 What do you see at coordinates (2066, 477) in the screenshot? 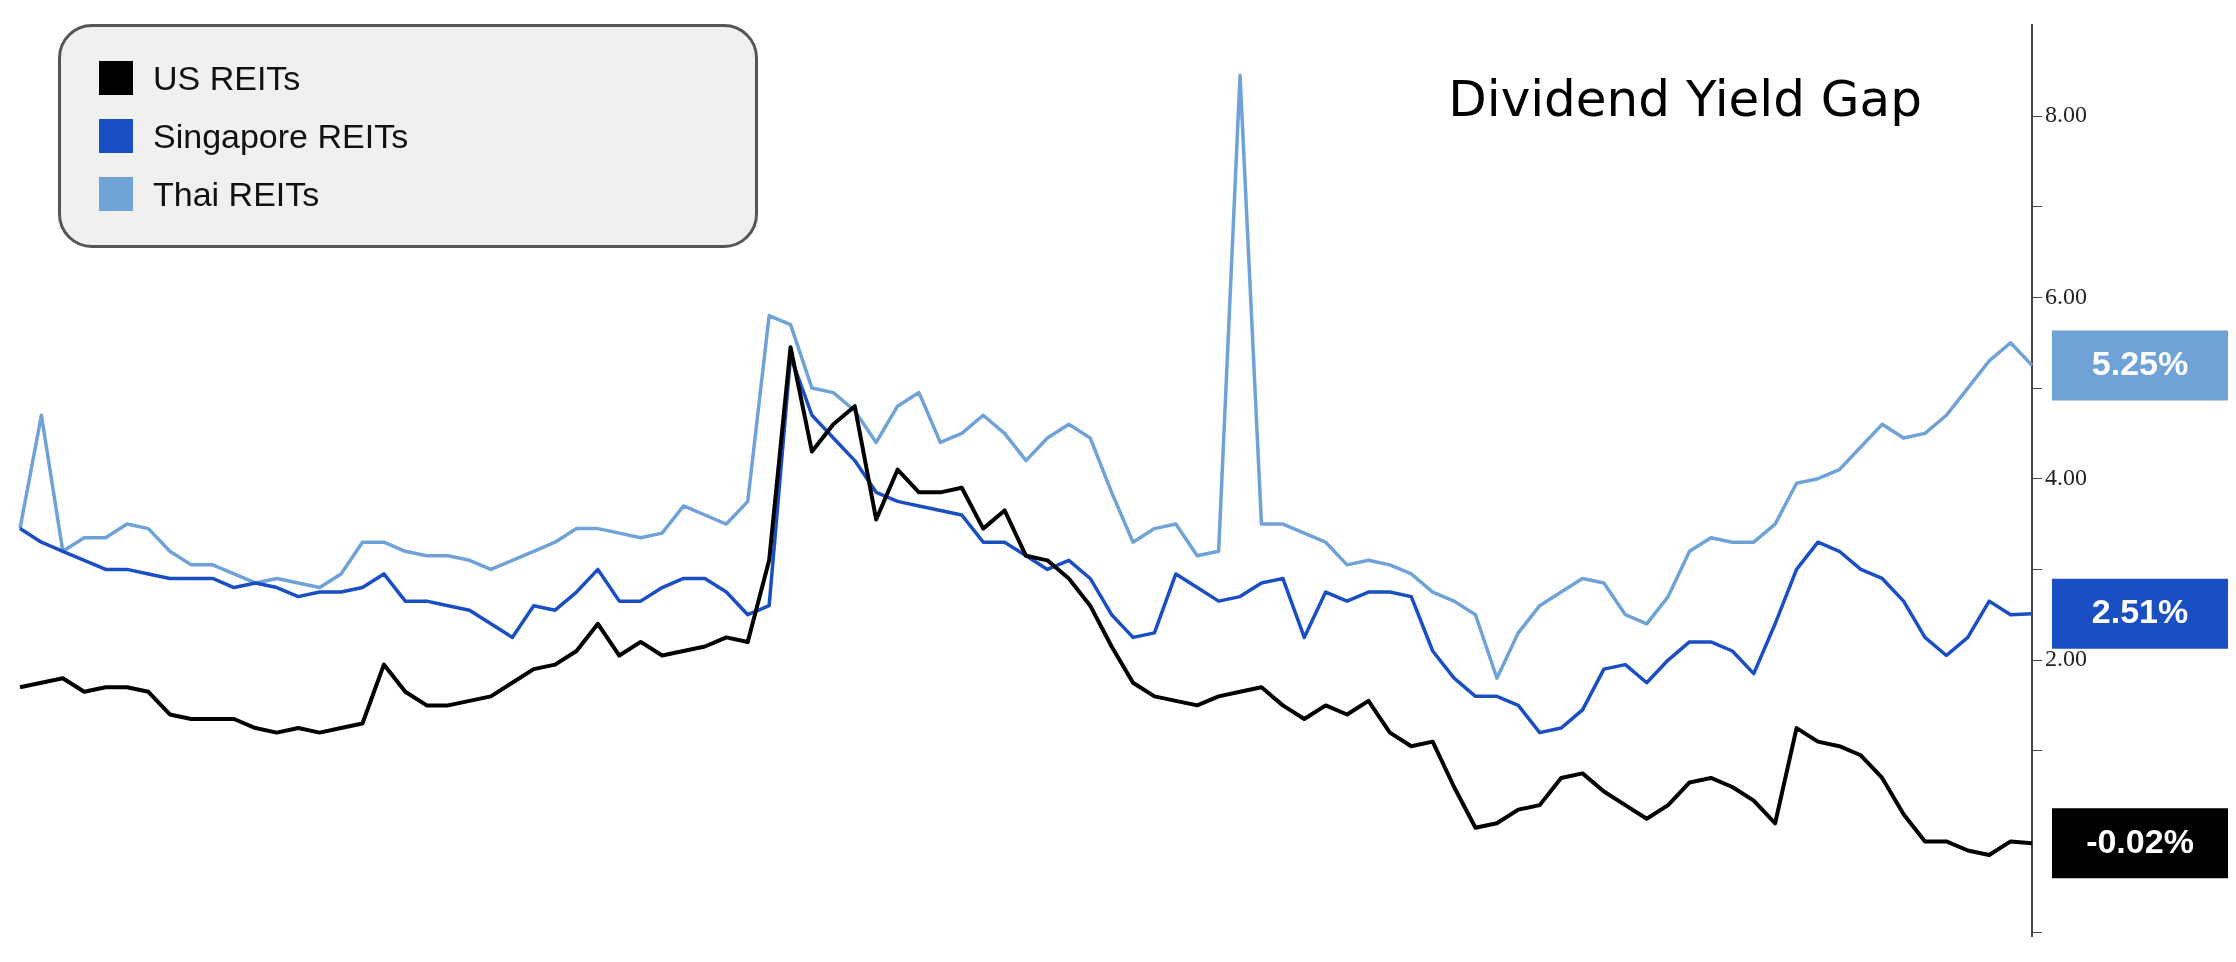
I see `y-tick-label: 4.00` at bounding box center [2066, 477].